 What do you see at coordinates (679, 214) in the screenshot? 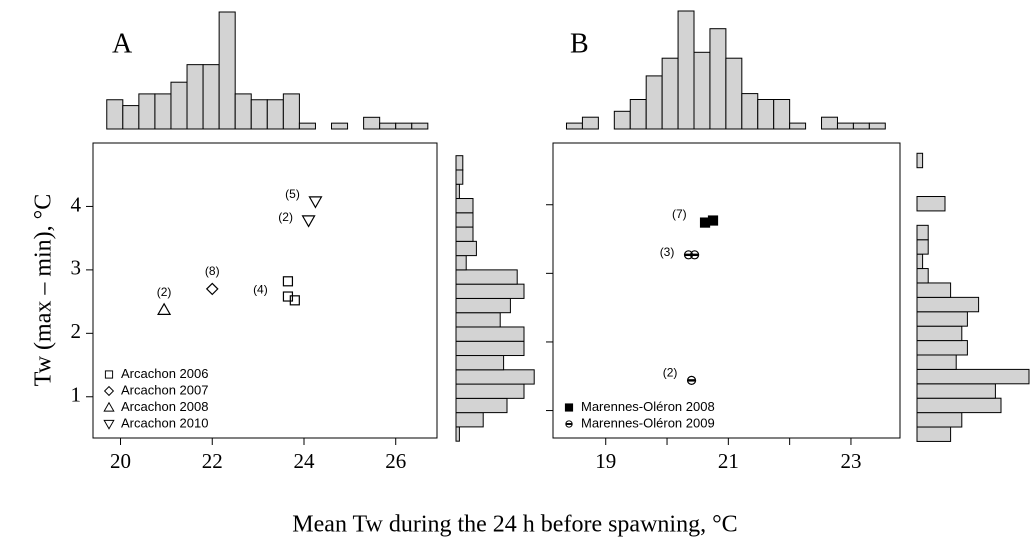
I see `annotation: (7)` at bounding box center [679, 214].